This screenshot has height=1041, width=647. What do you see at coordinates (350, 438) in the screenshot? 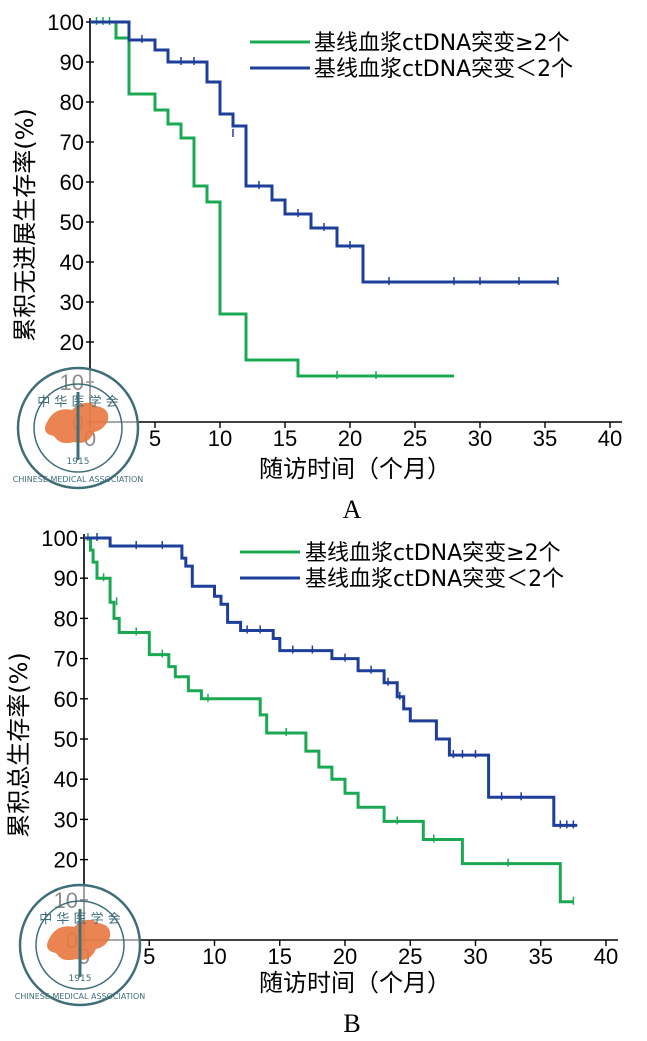
I see `panel-a-x-tick-label: 20` at bounding box center [350, 438].